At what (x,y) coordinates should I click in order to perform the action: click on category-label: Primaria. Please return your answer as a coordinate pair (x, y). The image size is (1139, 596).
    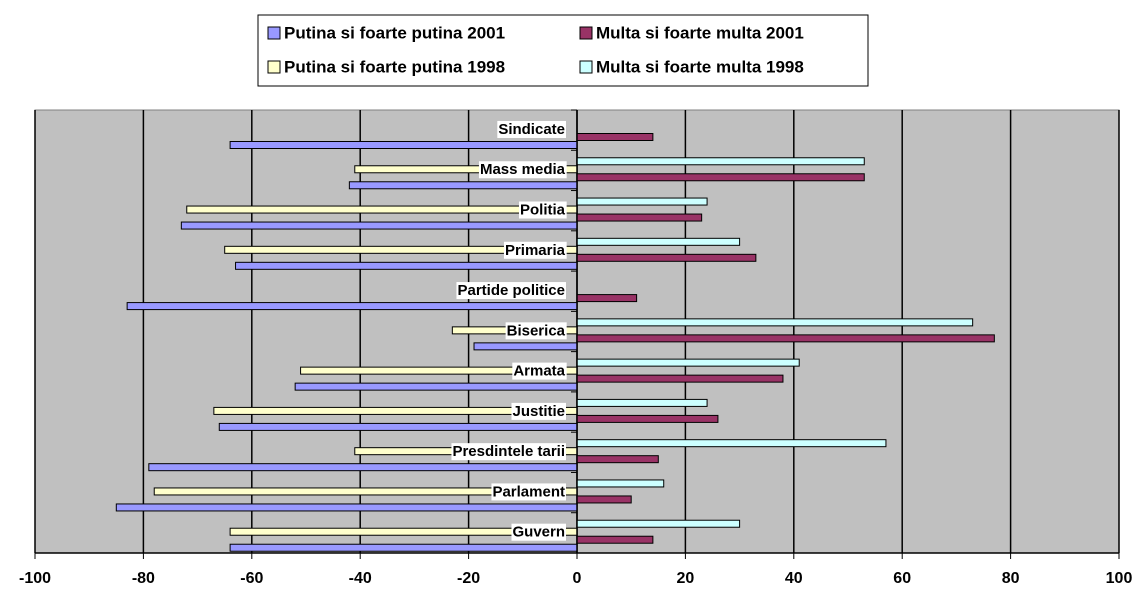
    Looking at the image, I should click on (535, 250).